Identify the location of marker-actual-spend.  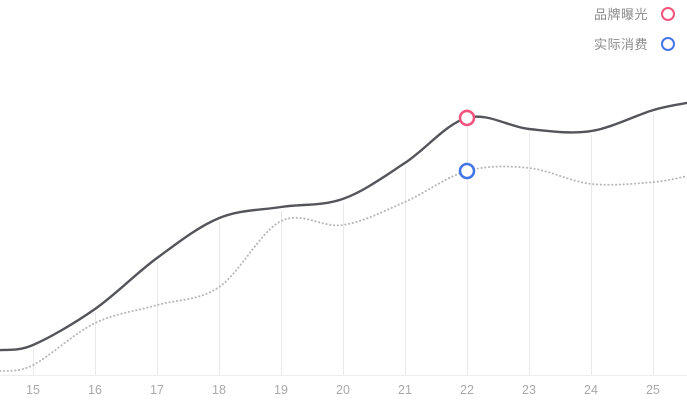
(467, 171).